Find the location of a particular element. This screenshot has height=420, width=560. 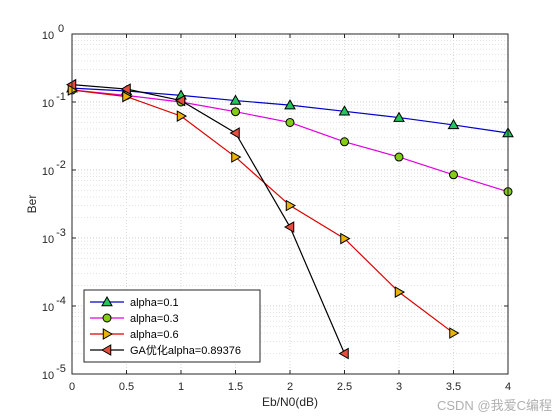

x-tick-label: 0 is located at coordinates (72, 387).